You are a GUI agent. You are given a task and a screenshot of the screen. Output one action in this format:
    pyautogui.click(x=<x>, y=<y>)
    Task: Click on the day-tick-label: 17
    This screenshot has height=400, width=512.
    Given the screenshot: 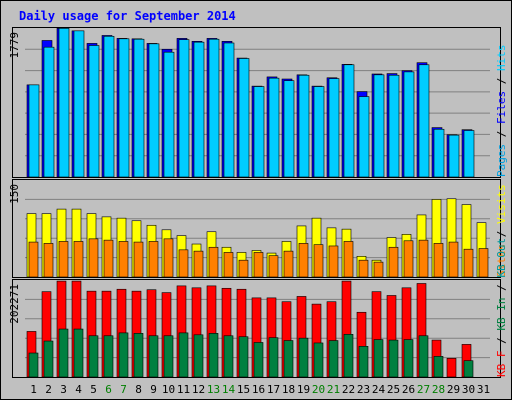 What is the action you would take?
    pyautogui.click(x=273, y=389)
    